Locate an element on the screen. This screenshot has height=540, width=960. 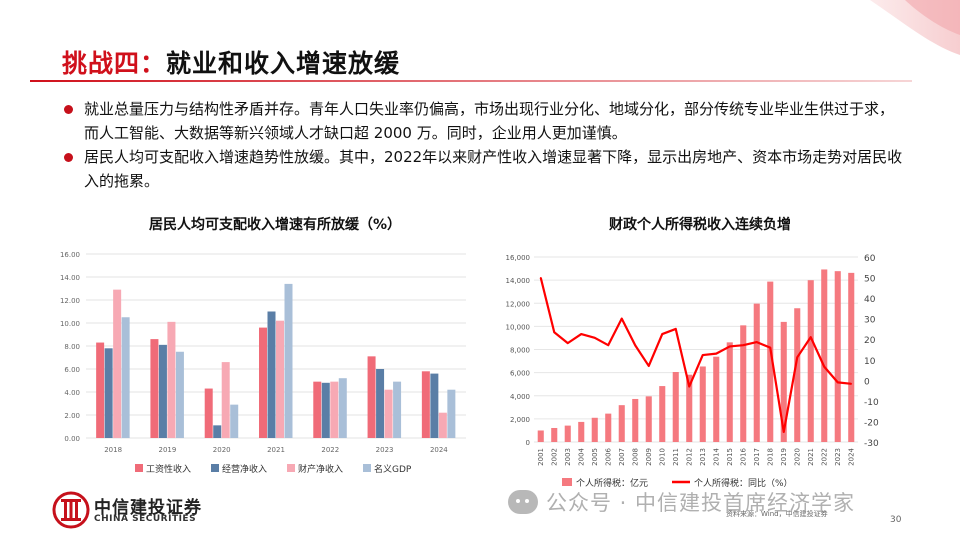
x-tick-label: 2008 is located at coordinates (635, 457).